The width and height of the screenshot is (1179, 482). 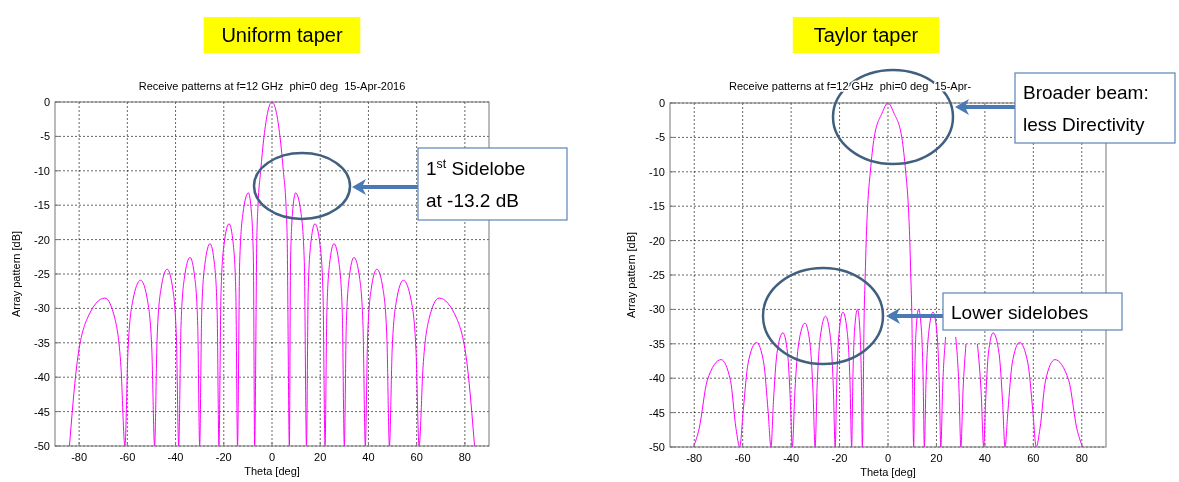 What do you see at coordinates (1086, 108) in the screenshot?
I see `annotation: Broader beam: less Directivity` at bounding box center [1086, 108].